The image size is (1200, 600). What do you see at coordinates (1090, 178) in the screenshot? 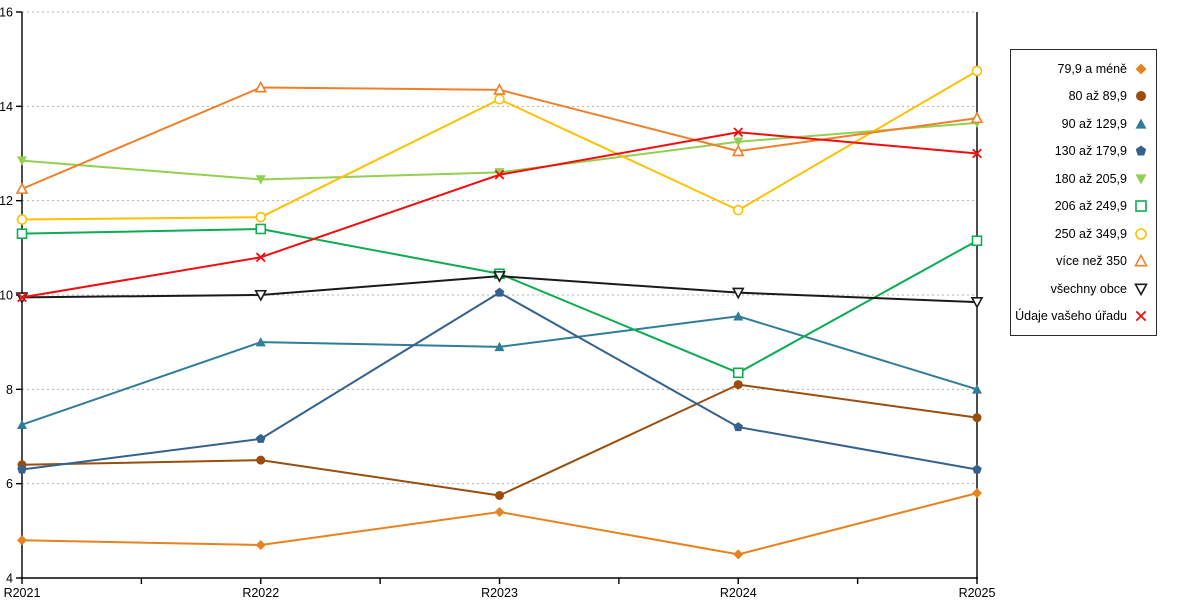
I see `legend-item-label: 180 až 205,9` at bounding box center [1090, 178].